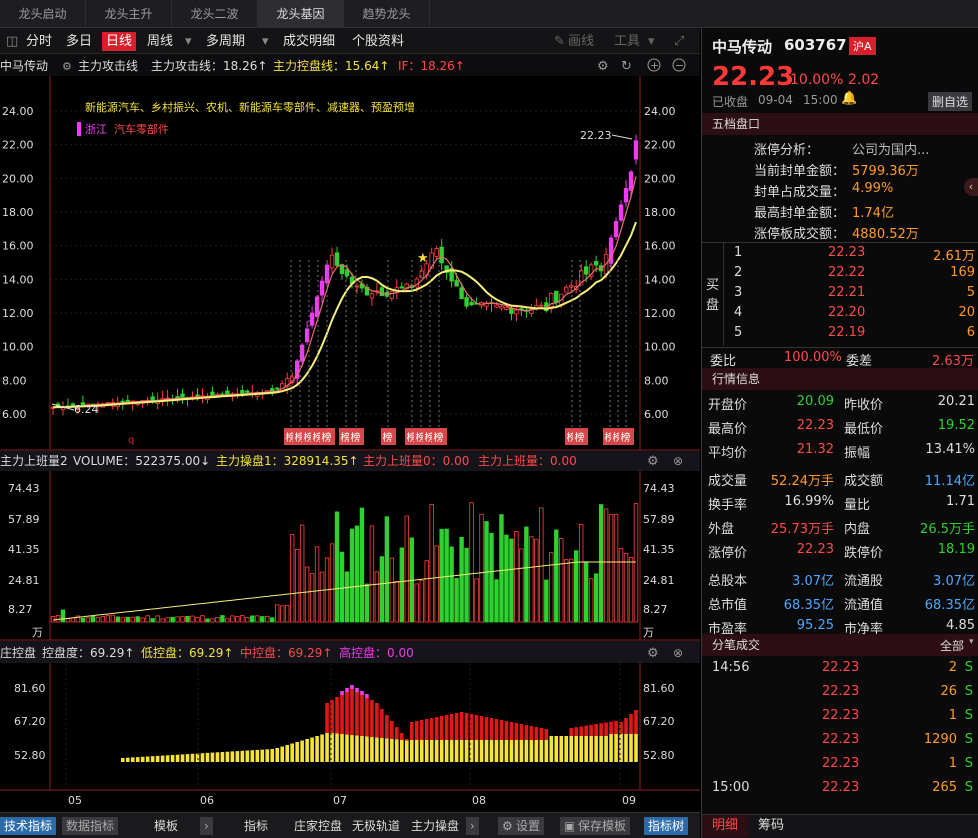 The image size is (978, 838). Describe the element at coordinates (108, 66) in the screenshot. I see `main-indicator-name: 主力攻击线` at that location.